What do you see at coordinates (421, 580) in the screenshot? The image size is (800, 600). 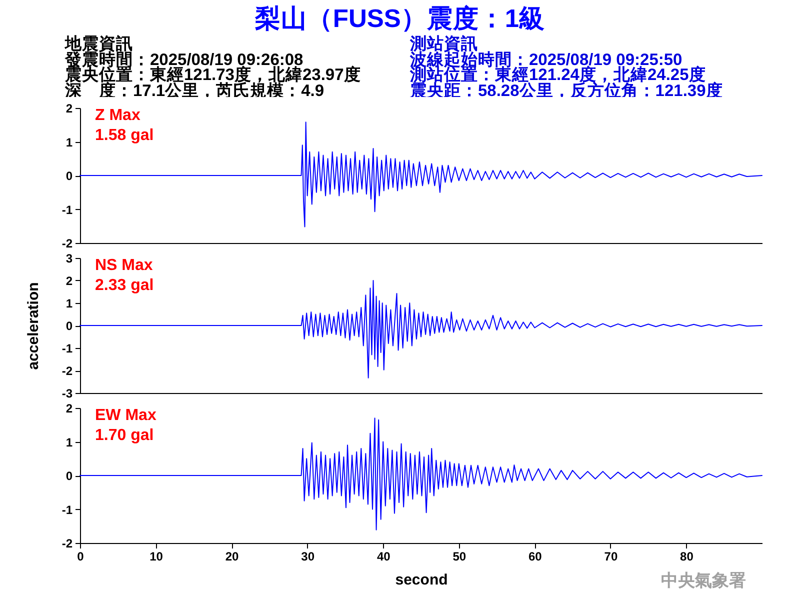 I see `x-axis-title: second` at bounding box center [421, 580].